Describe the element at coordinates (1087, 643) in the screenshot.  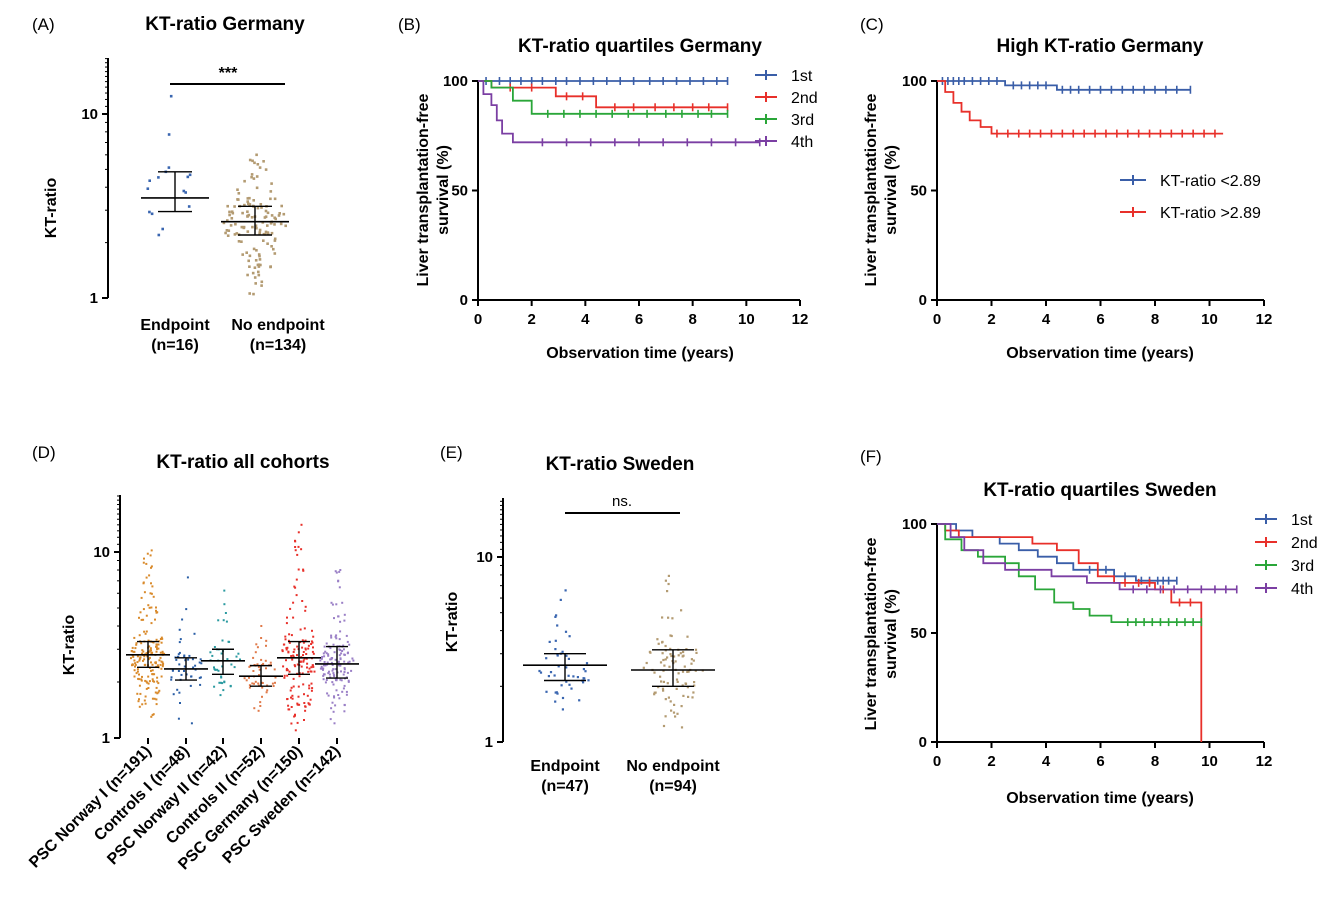
I see `panel-f-plot: 0 2 4 6 8 10 12 0 50 100` at that location.